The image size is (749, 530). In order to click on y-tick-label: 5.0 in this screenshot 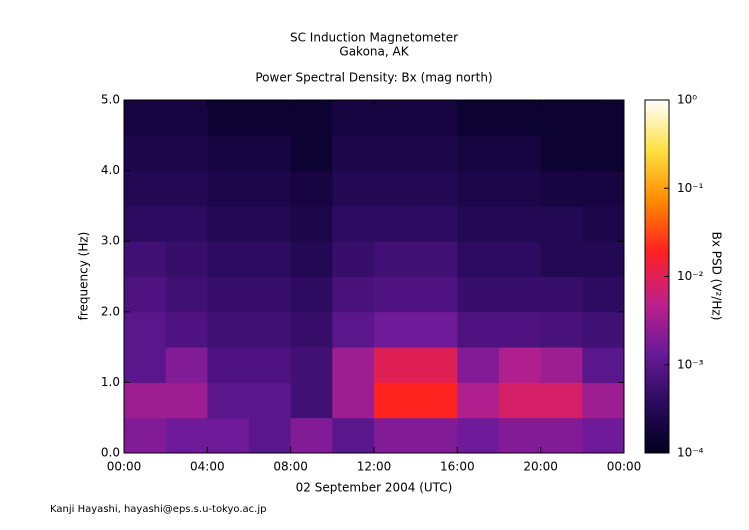, I will do `click(110, 100)`.